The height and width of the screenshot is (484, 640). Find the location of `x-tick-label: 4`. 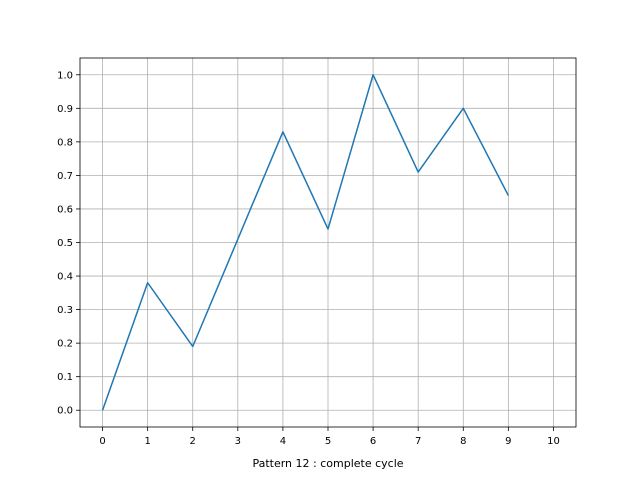

x-tick-label: 4 is located at coordinates (283, 441).